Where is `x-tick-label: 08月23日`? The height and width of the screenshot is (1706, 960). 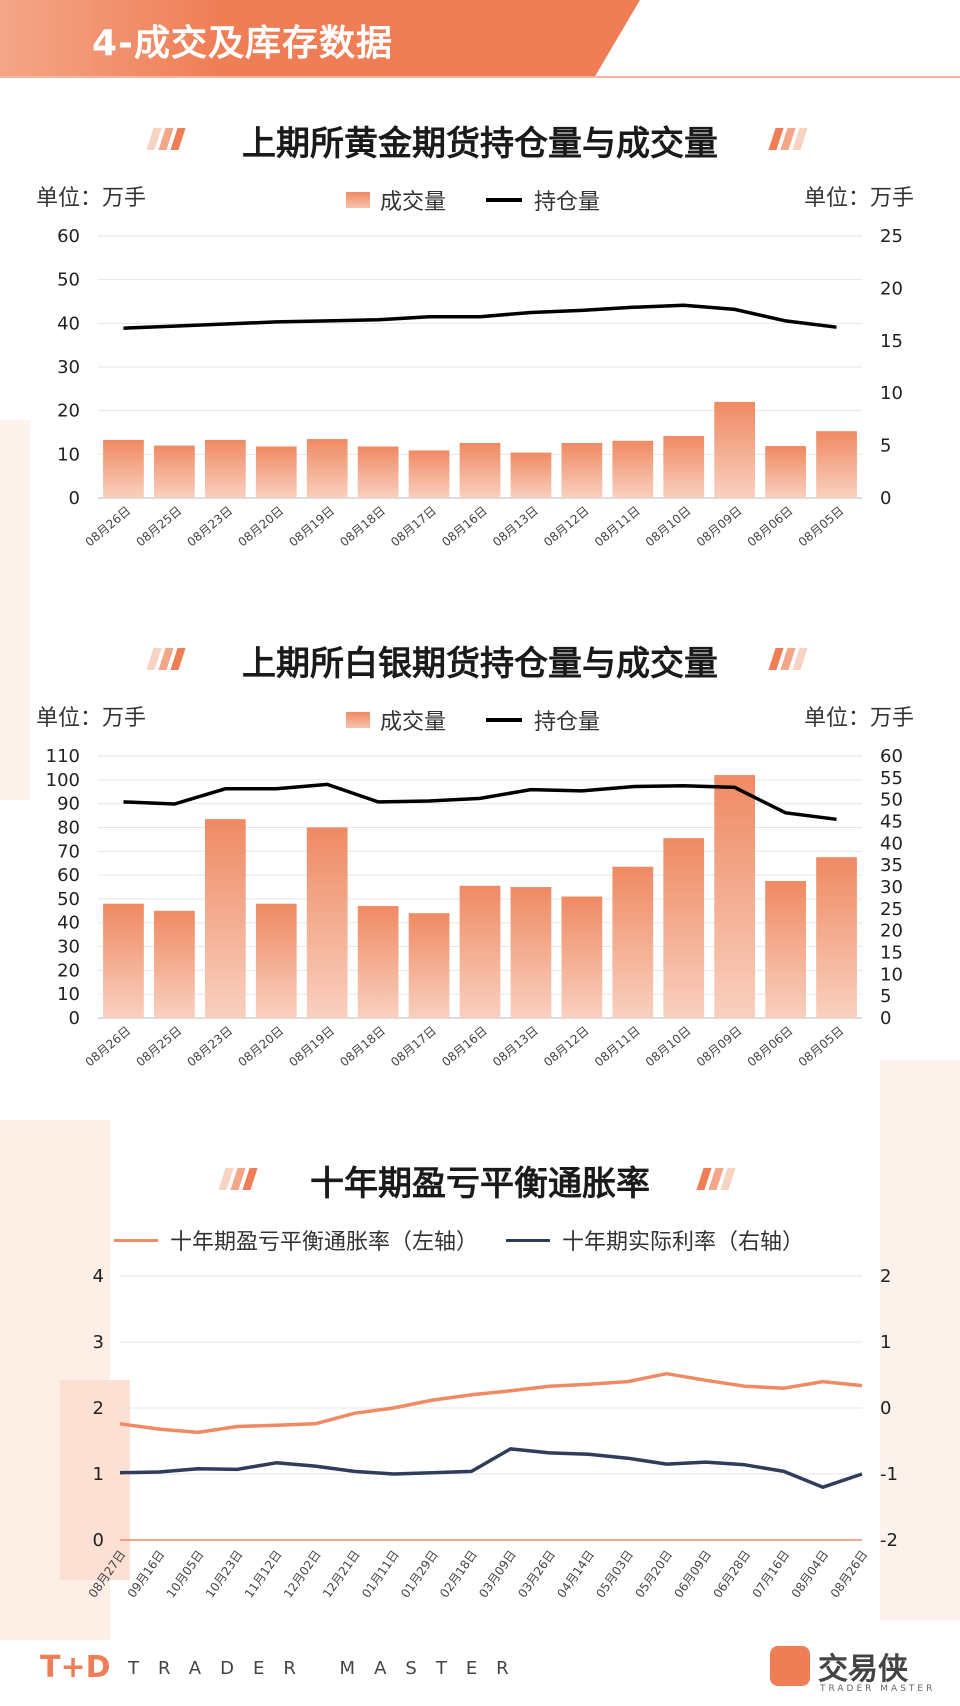 x-tick-label: 08月23日 is located at coordinates (209, 1047).